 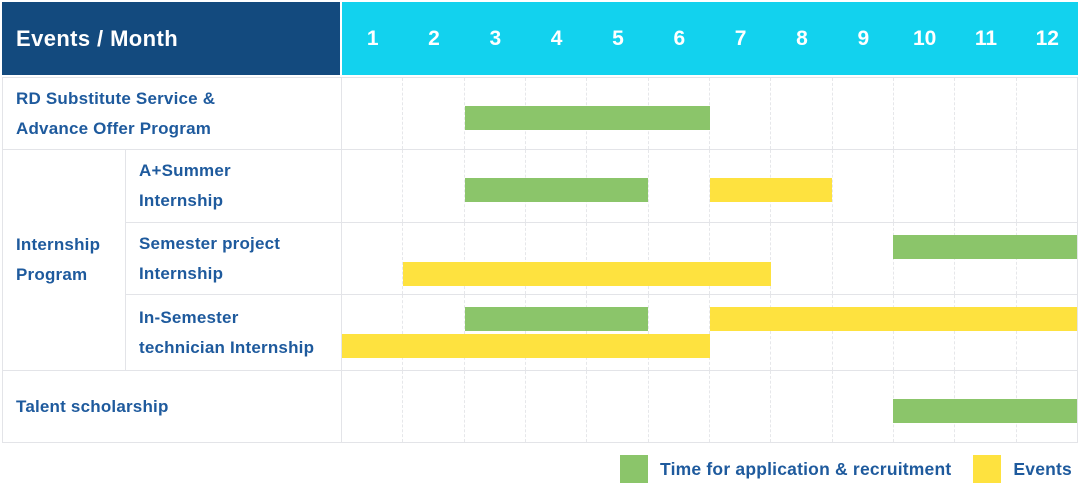 I want to click on row-label-line: Semester project, so click(x=210, y=243).